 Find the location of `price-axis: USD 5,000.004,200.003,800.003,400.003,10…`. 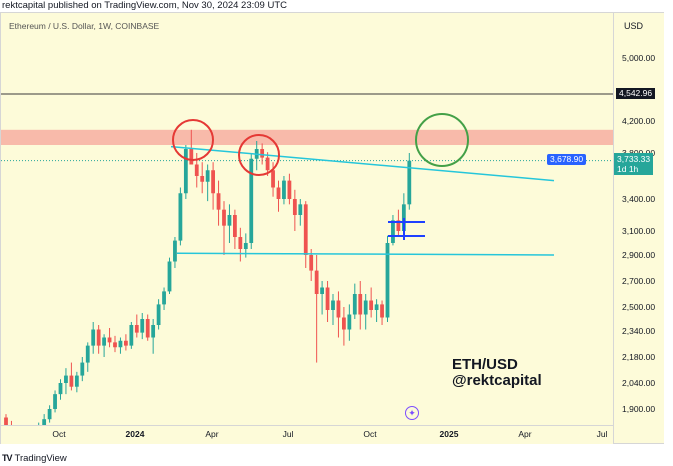

price-axis: USD 5,000.004,200.003,800.003,400.003,10… is located at coordinates (638, 228).